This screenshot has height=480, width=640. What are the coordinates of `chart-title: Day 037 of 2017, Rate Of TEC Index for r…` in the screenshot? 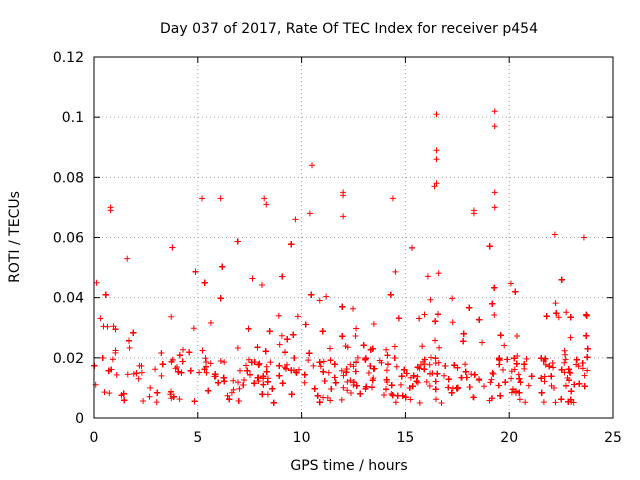 It's located at (349, 29).